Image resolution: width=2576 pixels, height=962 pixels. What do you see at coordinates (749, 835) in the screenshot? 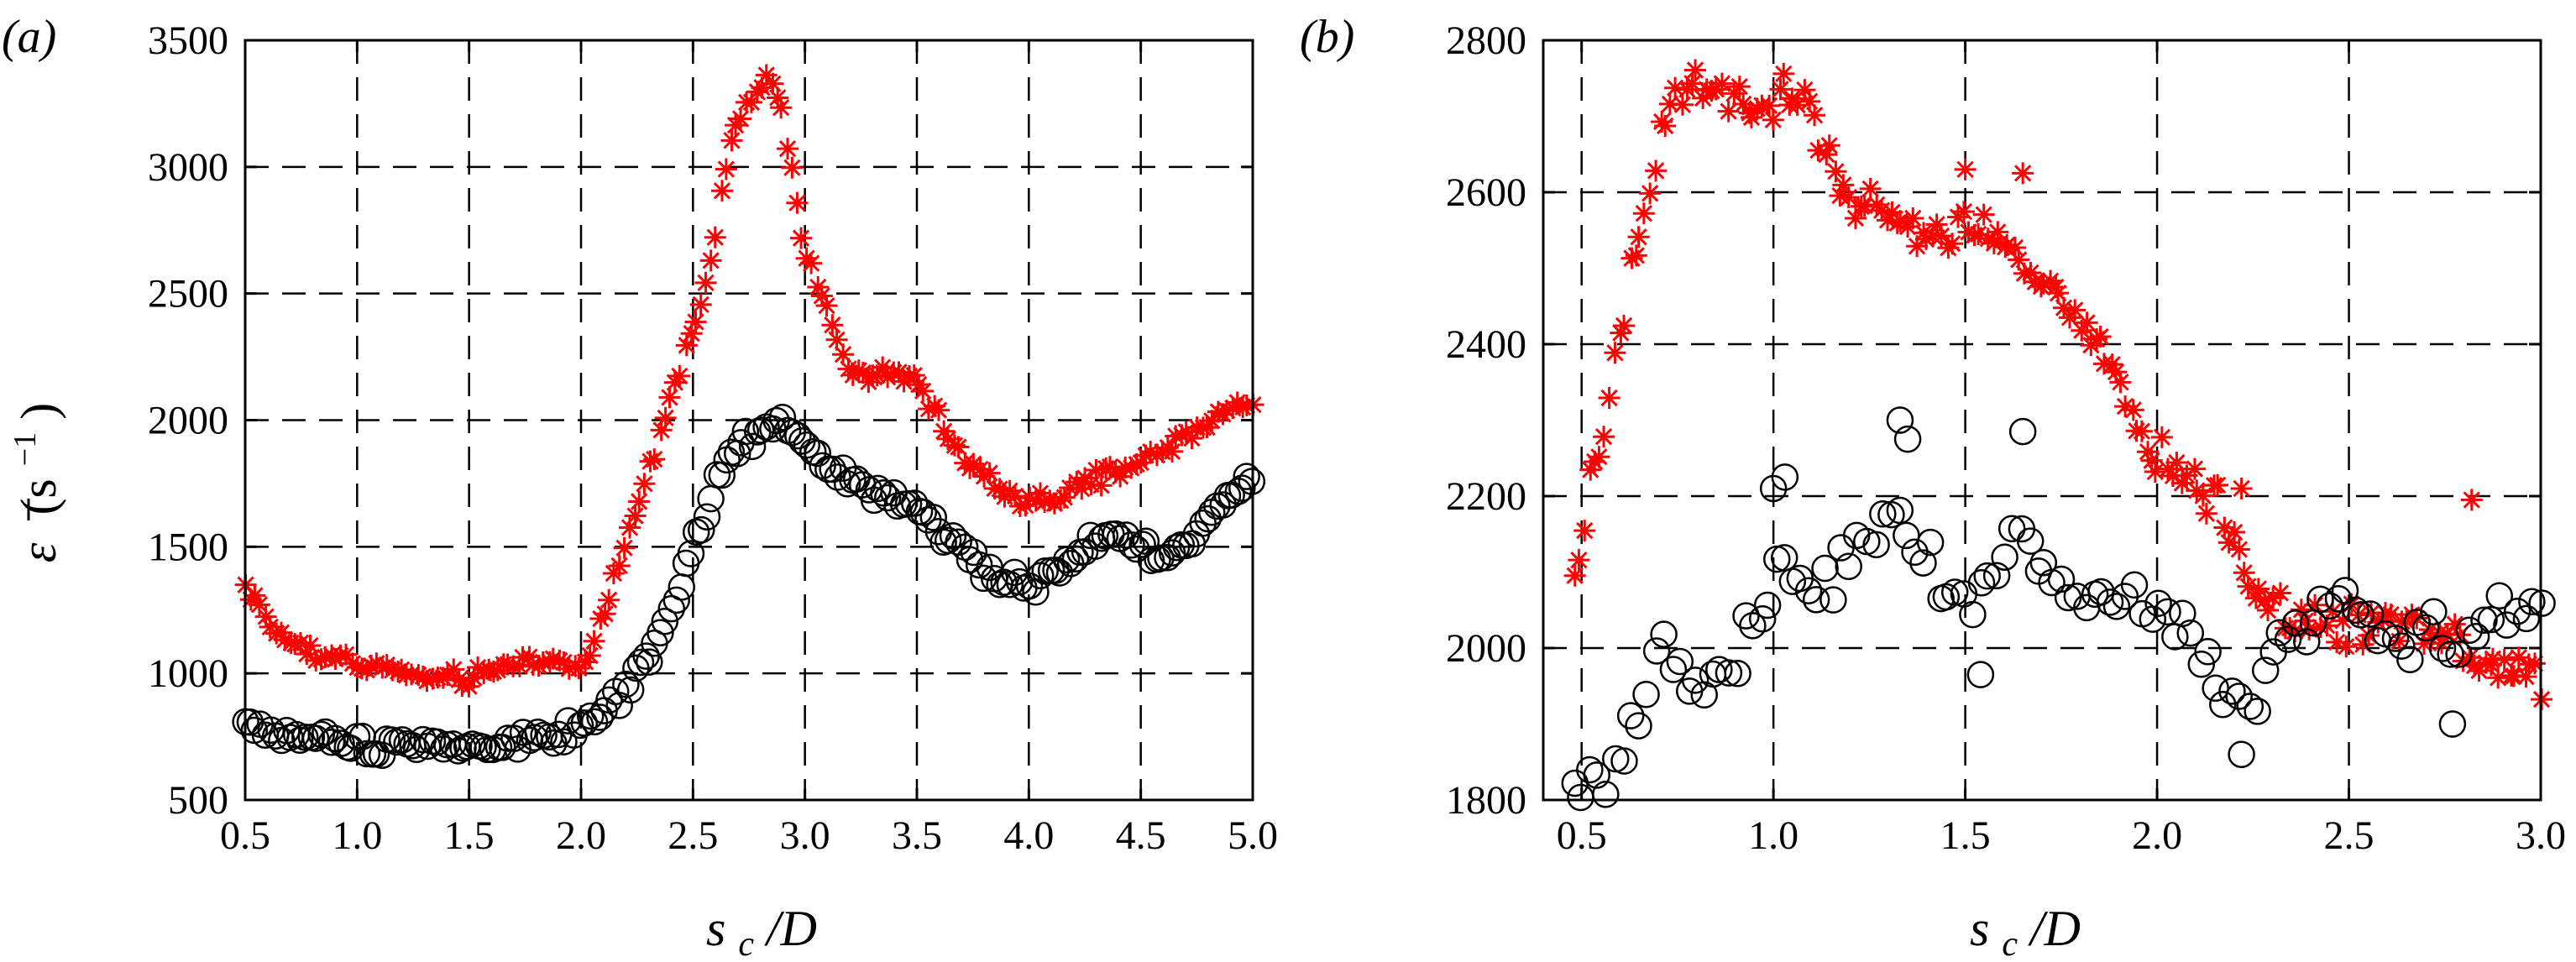
I see `panel-a-x-tick-labels: 0.5 1.0 1.5 2.0 2.5 3.0 3.5 4.0 4.5 5.0` at bounding box center [749, 835].